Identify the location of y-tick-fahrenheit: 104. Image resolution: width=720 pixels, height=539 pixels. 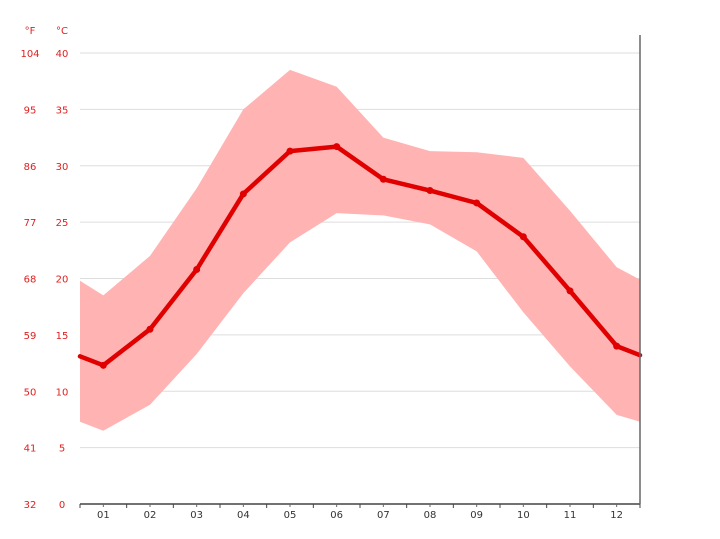
(29, 54).